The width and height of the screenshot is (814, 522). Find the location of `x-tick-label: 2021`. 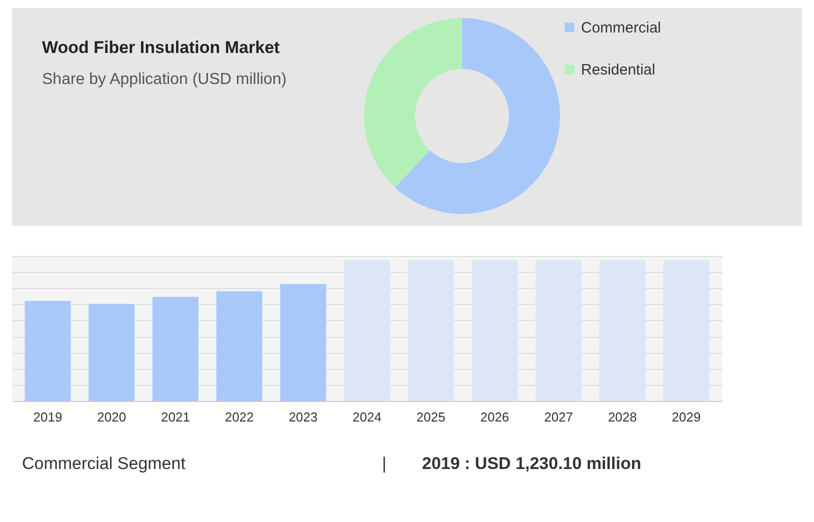

x-tick-label: 2021 is located at coordinates (175, 417).